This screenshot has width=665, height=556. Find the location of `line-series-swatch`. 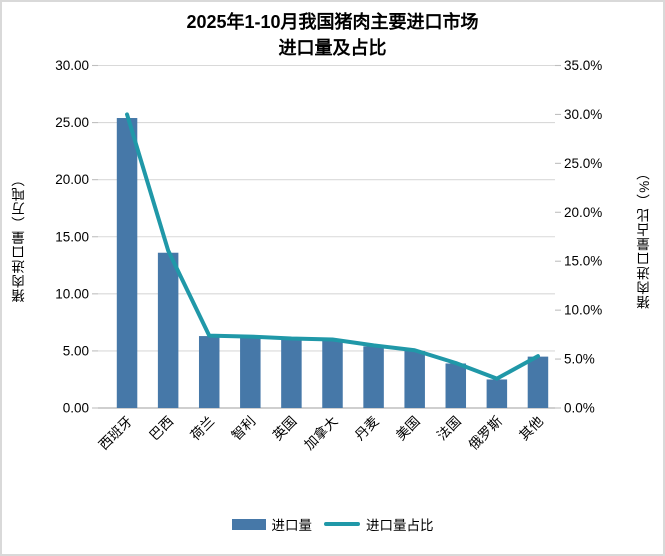

line-series-swatch is located at coordinates (342, 524).